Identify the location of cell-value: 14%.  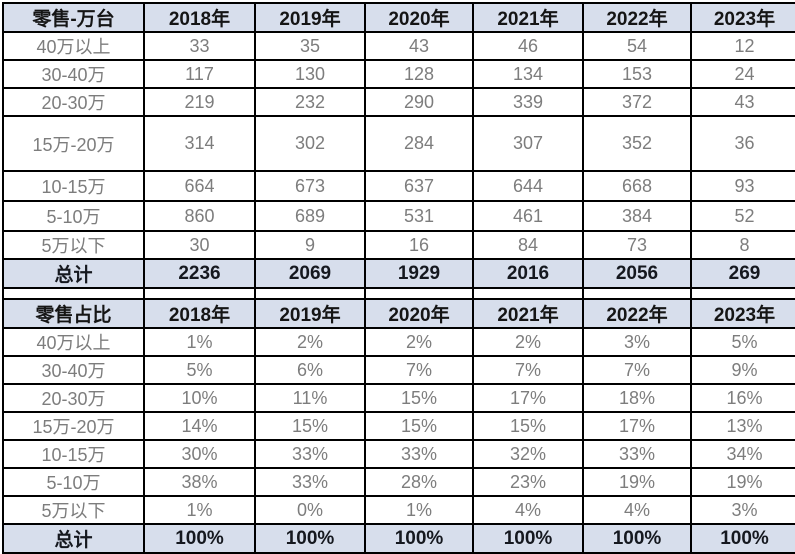
(199, 426).